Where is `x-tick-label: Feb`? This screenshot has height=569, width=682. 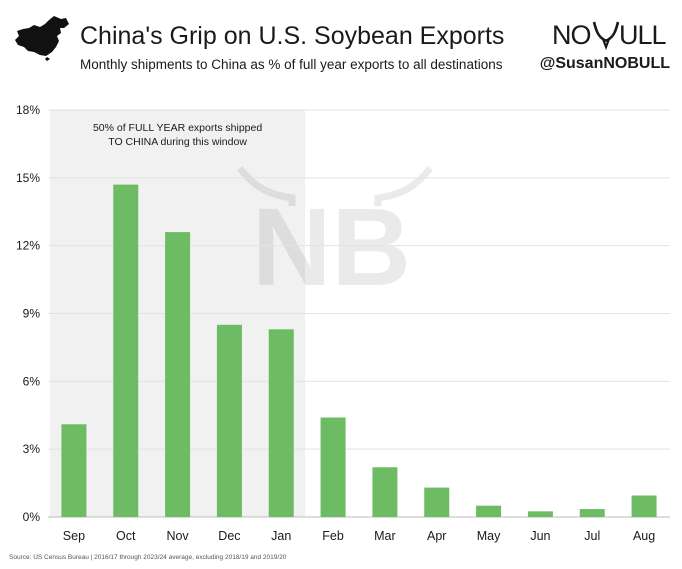 x-tick-label: Feb is located at coordinates (333, 536).